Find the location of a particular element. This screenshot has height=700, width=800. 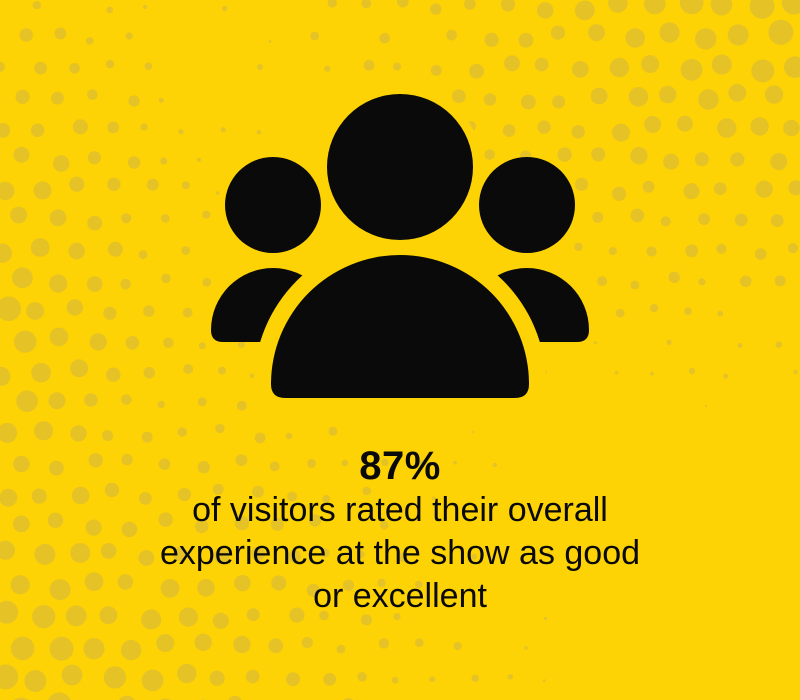

right-person-head is located at coordinates (527, 205).